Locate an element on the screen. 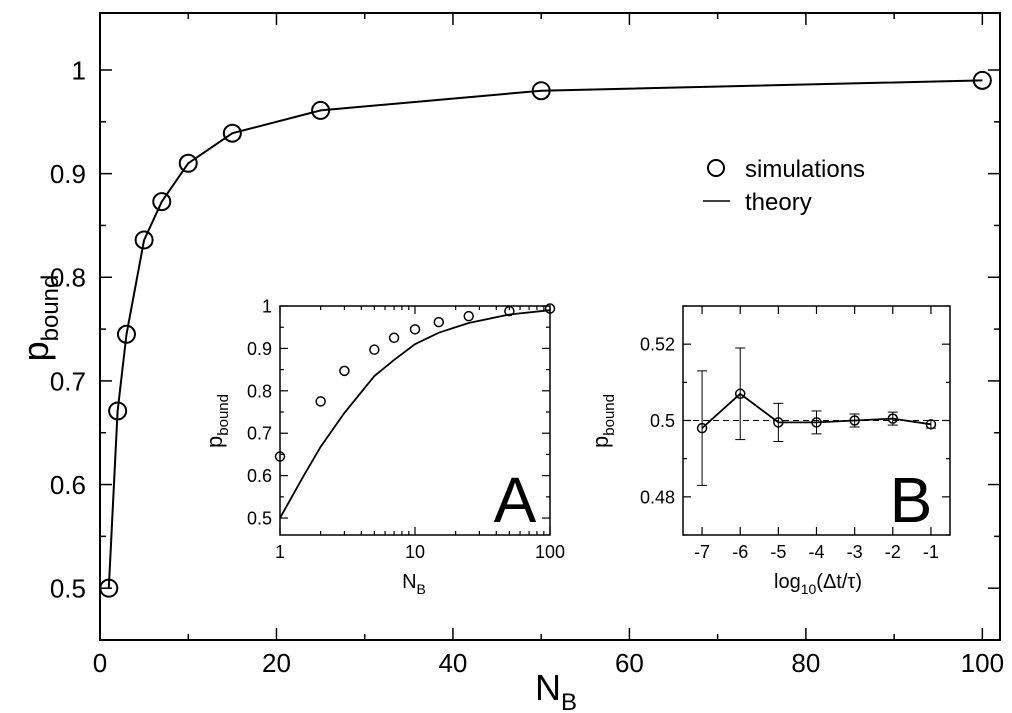 The height and width of the screenshot is (713, 1012). legend: simulations theory is located at coordinates (784, 186).